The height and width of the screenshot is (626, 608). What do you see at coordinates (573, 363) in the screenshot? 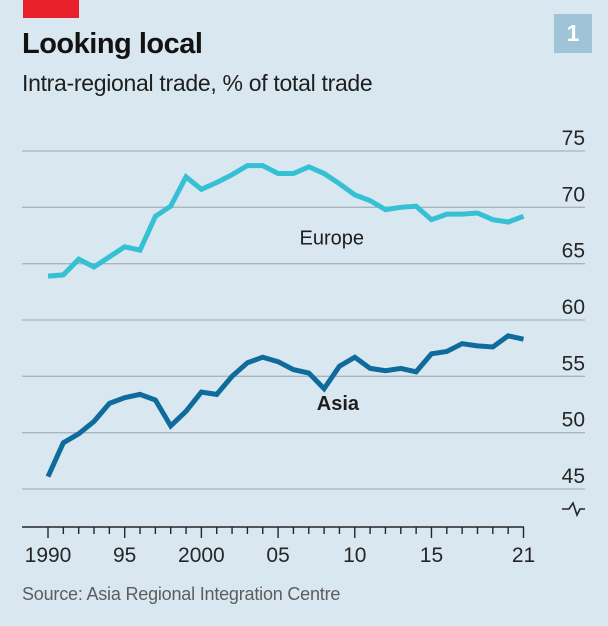
I see `y-tick-label: 55` at bounding box center [573, 363].